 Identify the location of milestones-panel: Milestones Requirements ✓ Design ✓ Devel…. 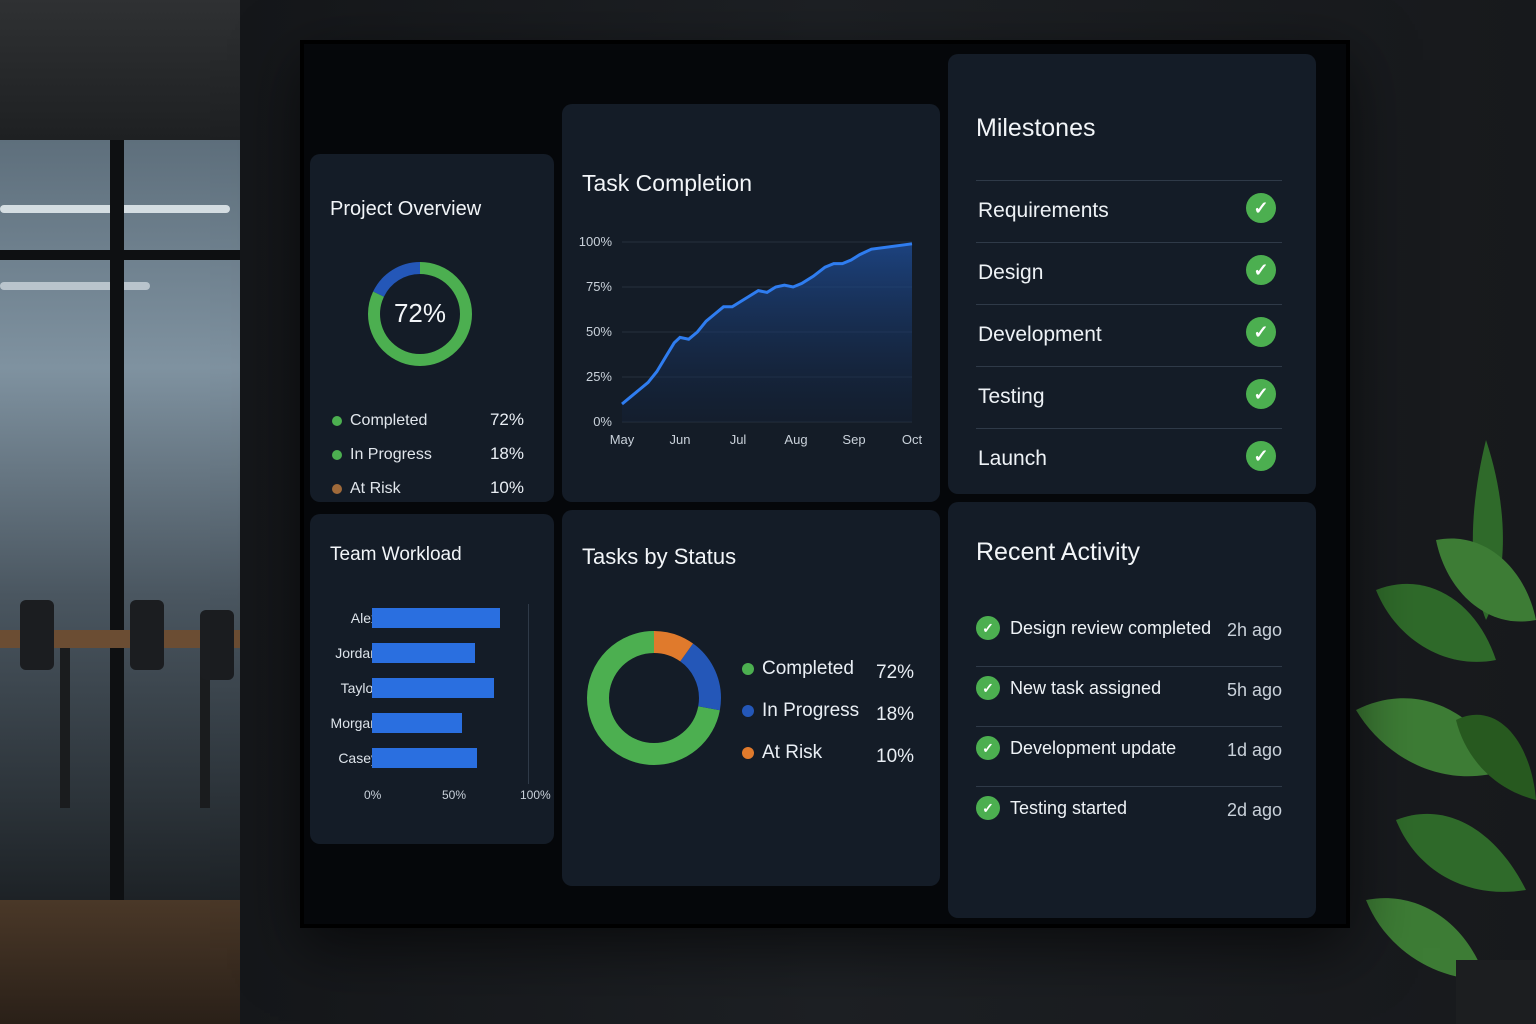
(1132, 274).